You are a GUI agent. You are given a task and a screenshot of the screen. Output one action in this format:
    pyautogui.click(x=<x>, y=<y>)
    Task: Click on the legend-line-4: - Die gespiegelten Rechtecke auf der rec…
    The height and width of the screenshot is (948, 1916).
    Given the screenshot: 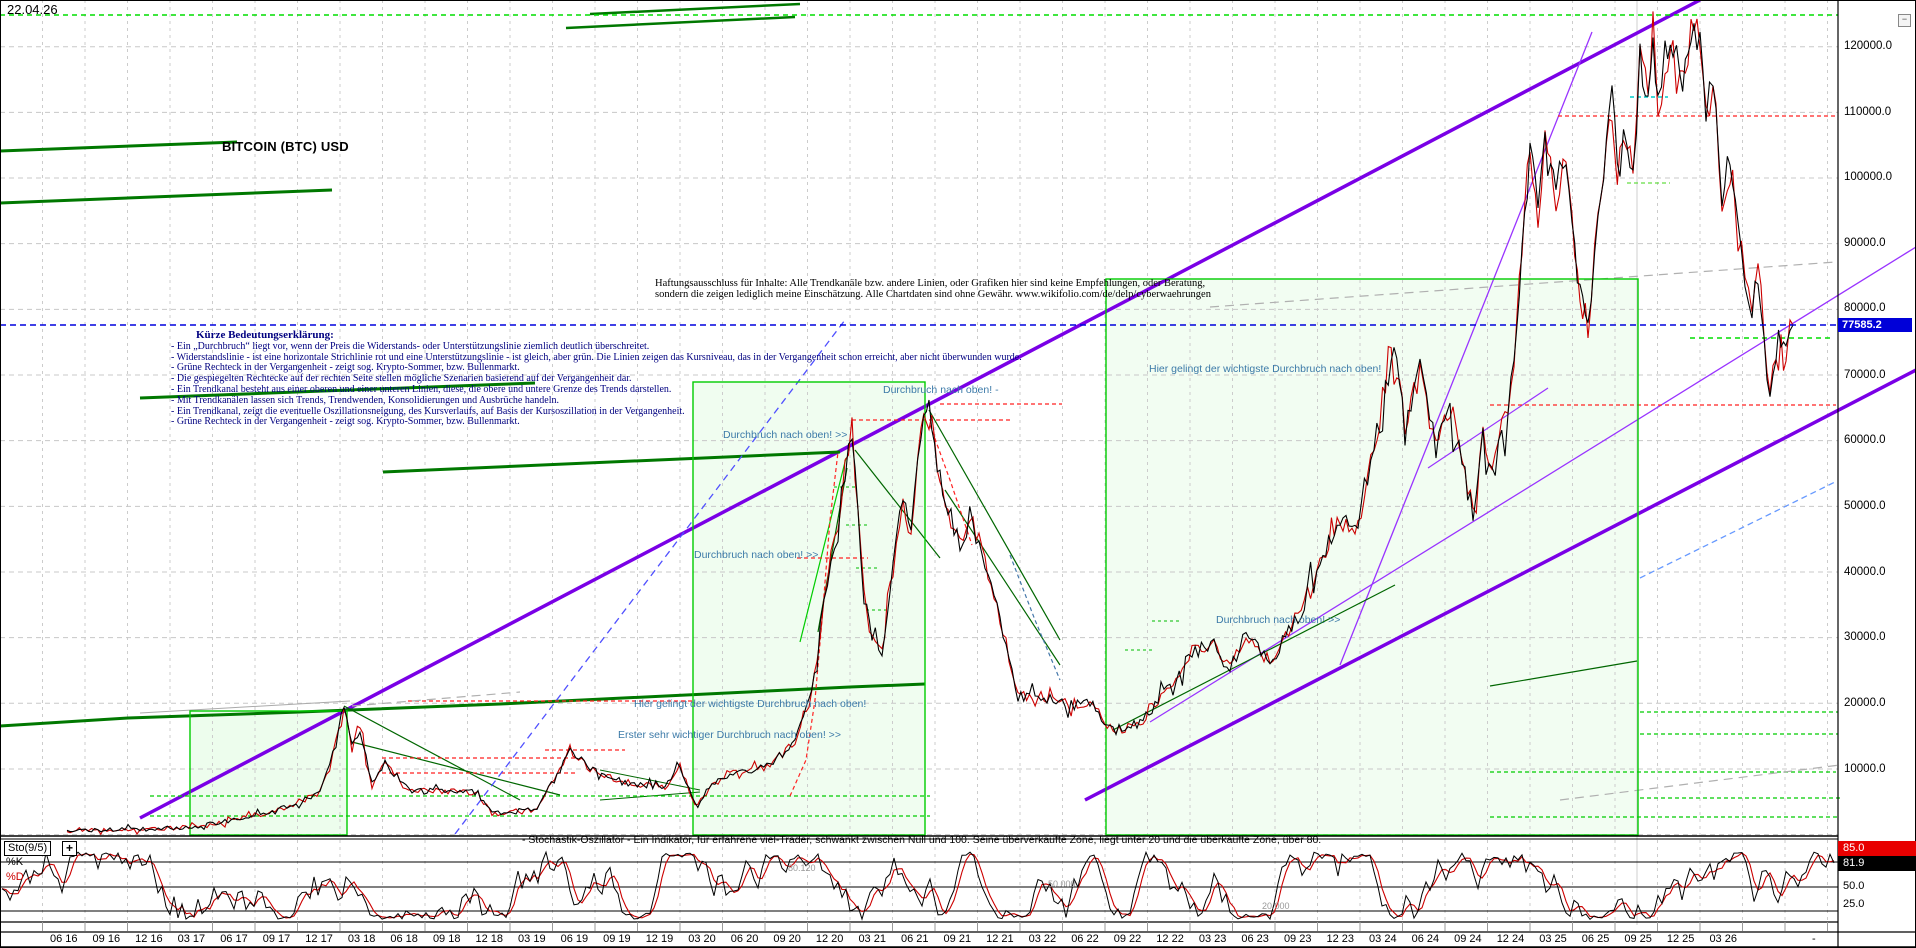 What is the action you would take?
    pyautogui.click(x=401, y=379)
    